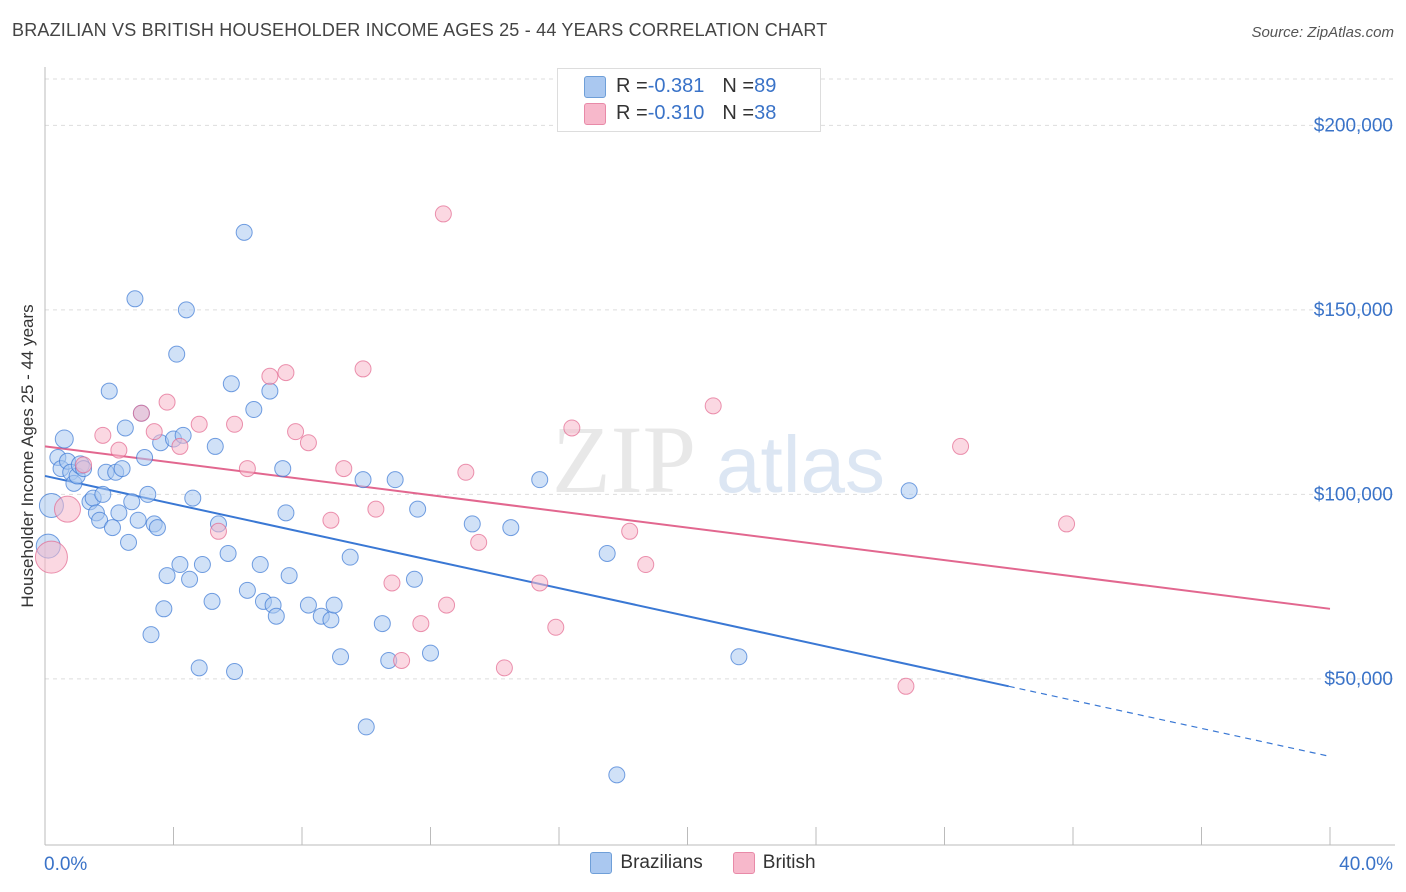  Describe the element at coordinates (1353, 310) in the screenshot. I see `y-tick-label: $150,000` at that location.